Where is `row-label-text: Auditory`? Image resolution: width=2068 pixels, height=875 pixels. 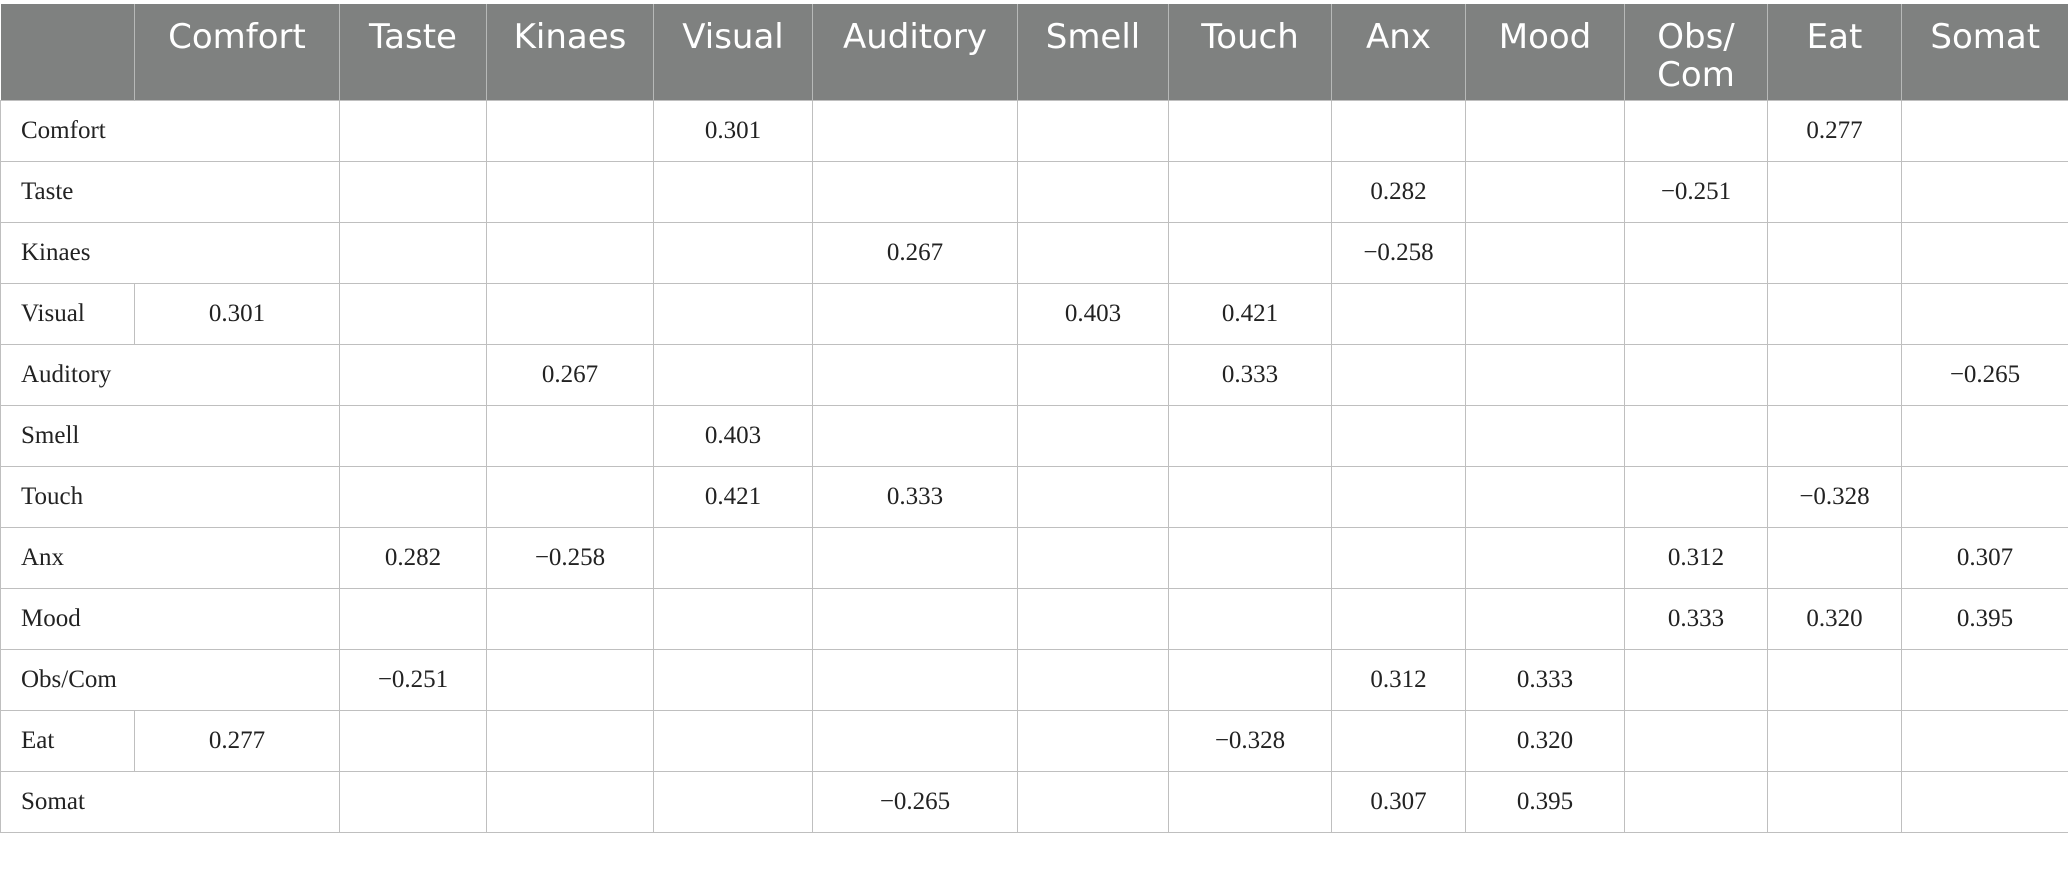
row-label-text: Auditory is located at coordinates (66, 374).